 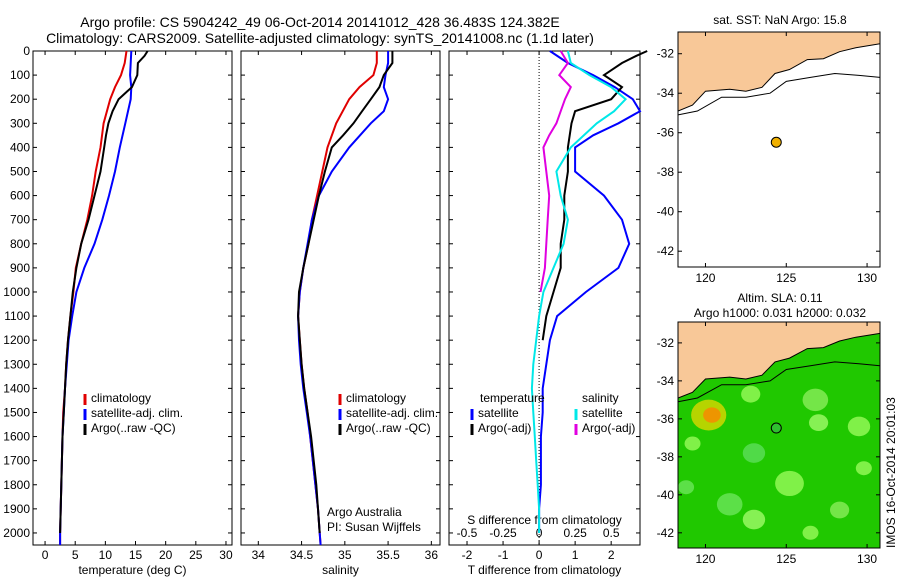 I want to click on x-axis-label: T difference from climatology, so click(x=545, y=570).